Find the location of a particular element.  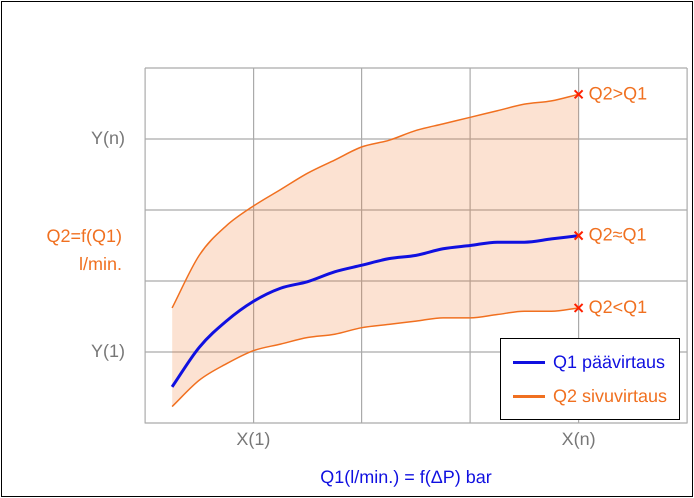

annotation: Q2<Q1 is located at coordinates (618, 306).